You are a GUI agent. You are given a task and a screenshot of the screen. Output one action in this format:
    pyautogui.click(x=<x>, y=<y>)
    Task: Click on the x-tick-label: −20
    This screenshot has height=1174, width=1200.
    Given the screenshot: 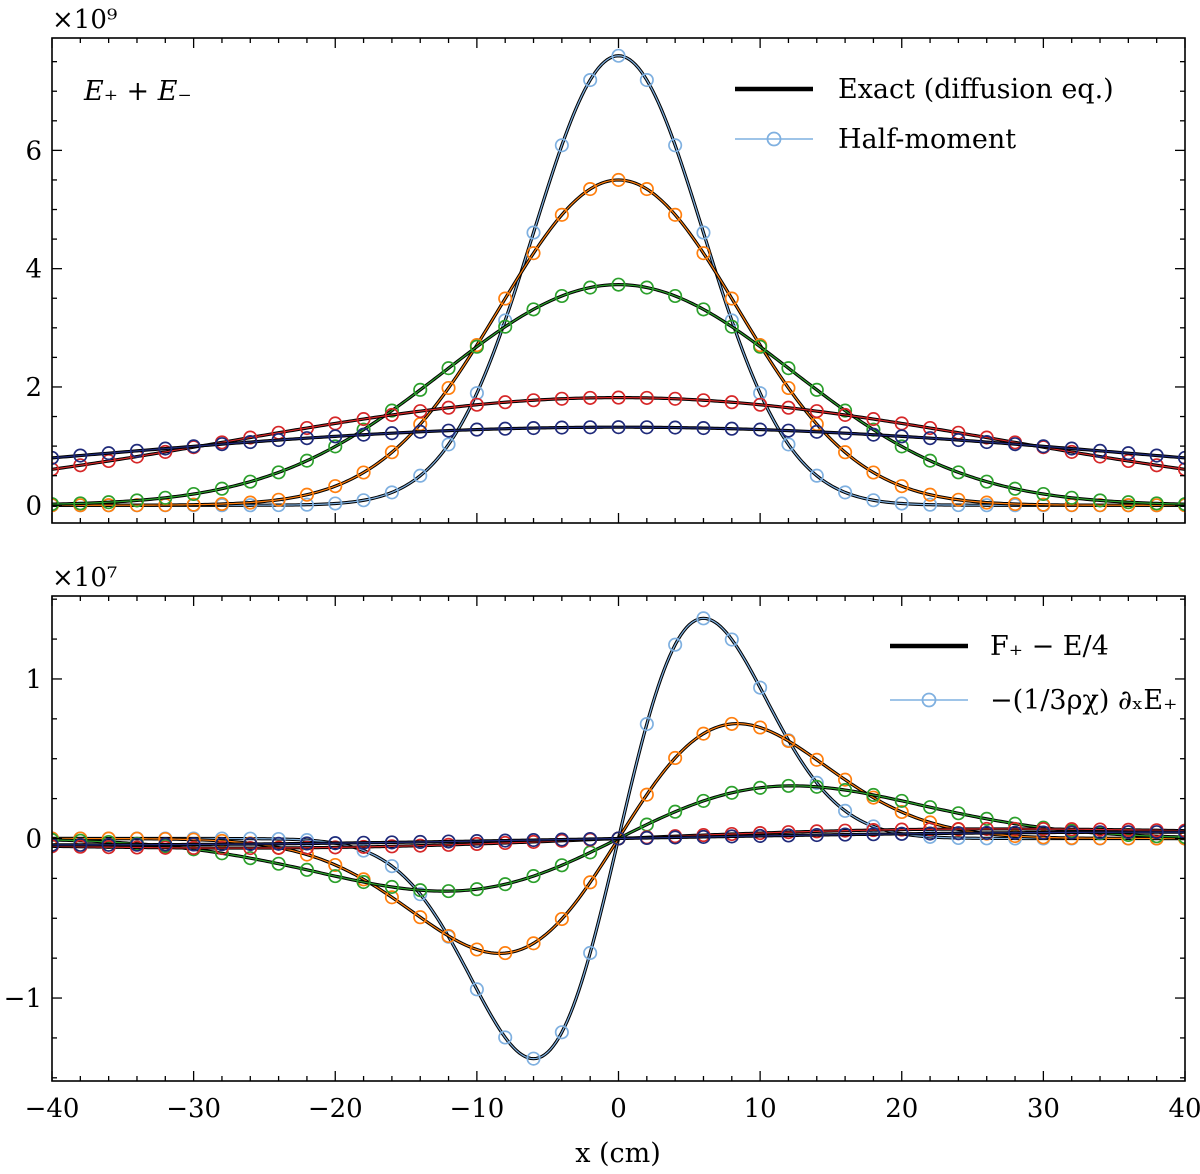 What is the action you would take?
    pyautogui.click(x=335, y=1109)
    